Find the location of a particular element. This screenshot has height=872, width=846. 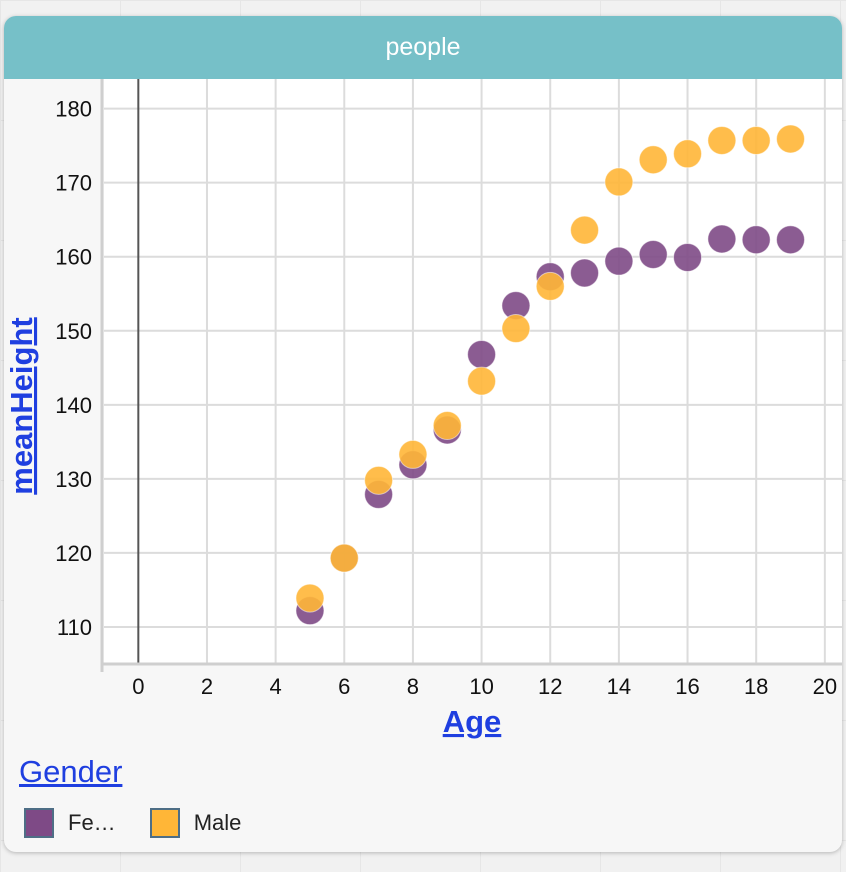

x-tick-label: 4 is located at coordinates (276, 686).